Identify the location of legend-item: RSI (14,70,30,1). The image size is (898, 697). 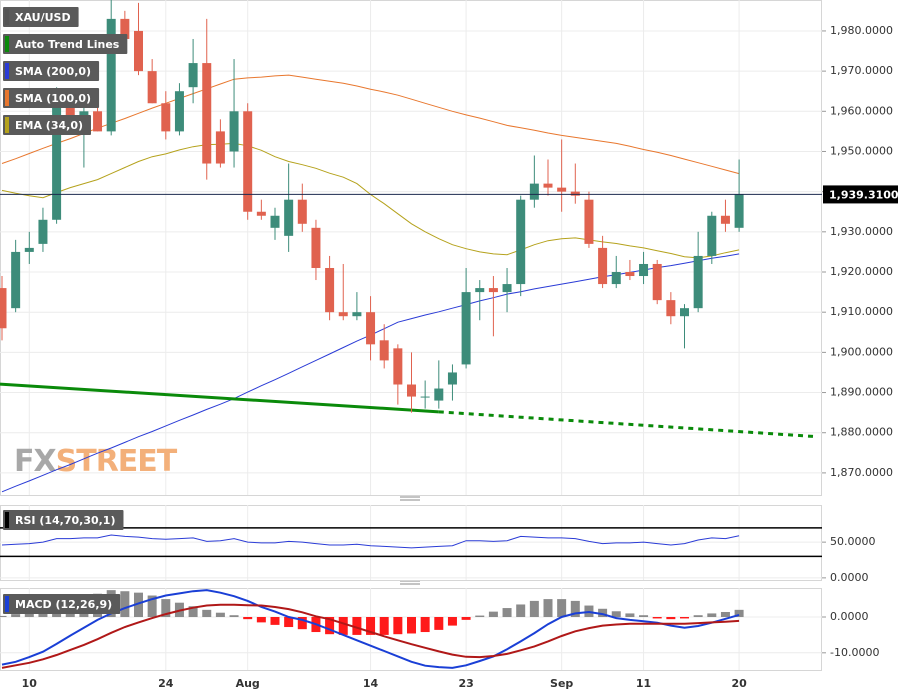
(63, 520).